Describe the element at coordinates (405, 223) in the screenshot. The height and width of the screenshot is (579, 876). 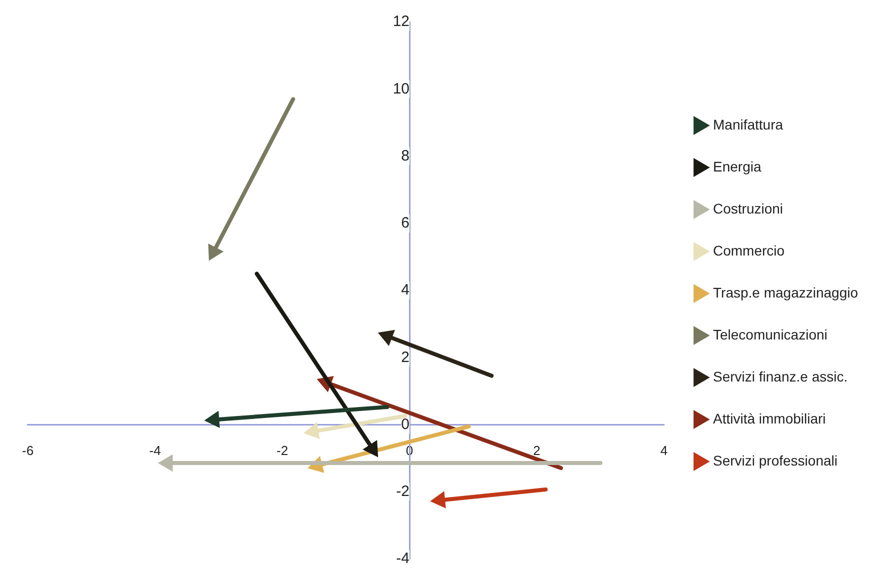
I see `y-tick-label: 6` at that location.